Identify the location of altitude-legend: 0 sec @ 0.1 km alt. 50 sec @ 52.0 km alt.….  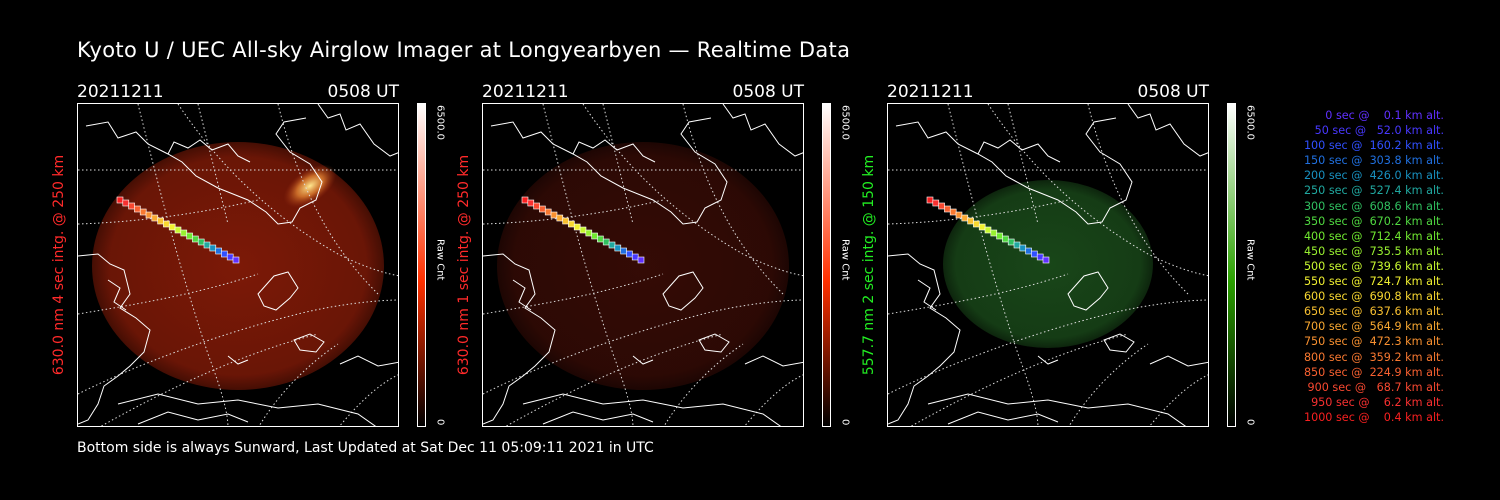
(1353, 266).